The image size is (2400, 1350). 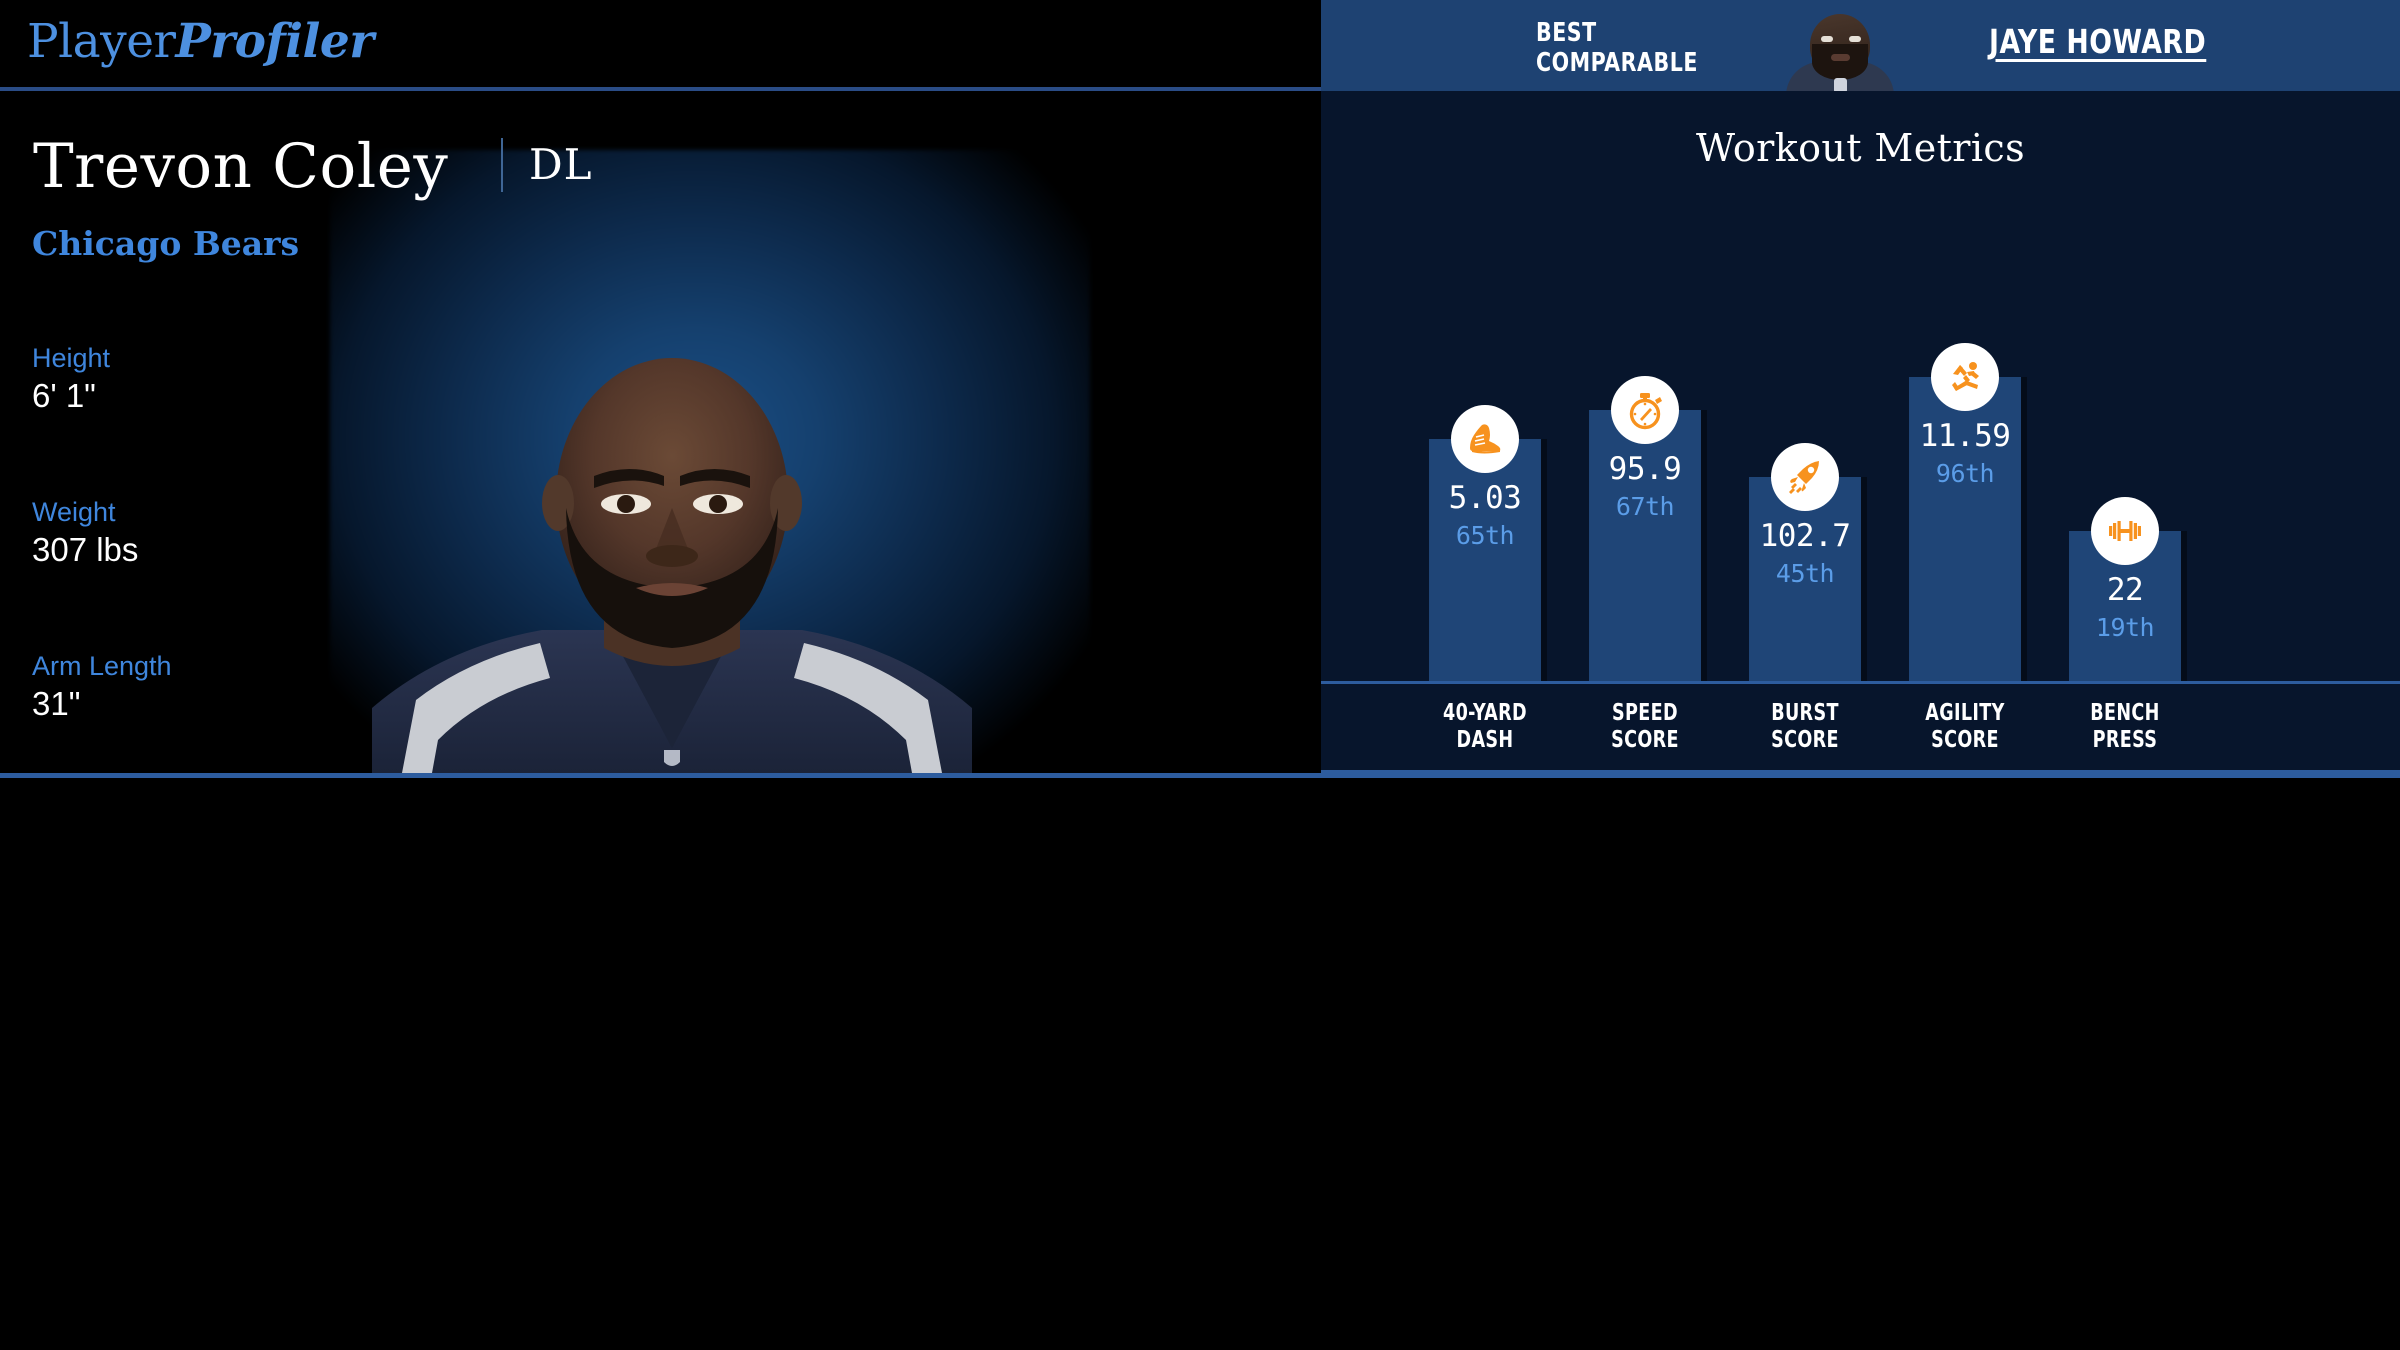 I want to click on page-title: Trevon Coley, so click(x=241, y=166).